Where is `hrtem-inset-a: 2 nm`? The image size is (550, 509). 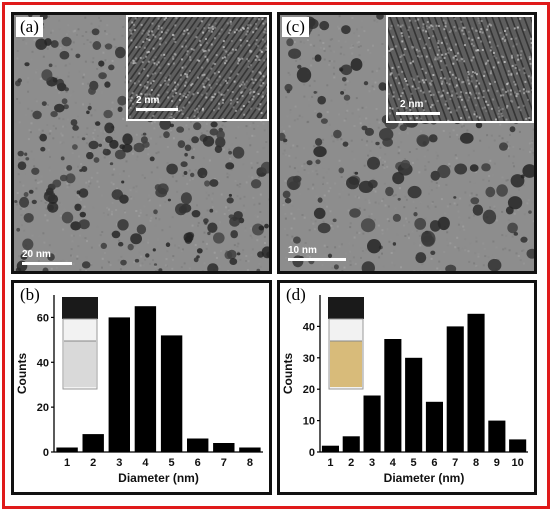
hrtem-inset-a: 2 nm is located at coordinates (197, 68).